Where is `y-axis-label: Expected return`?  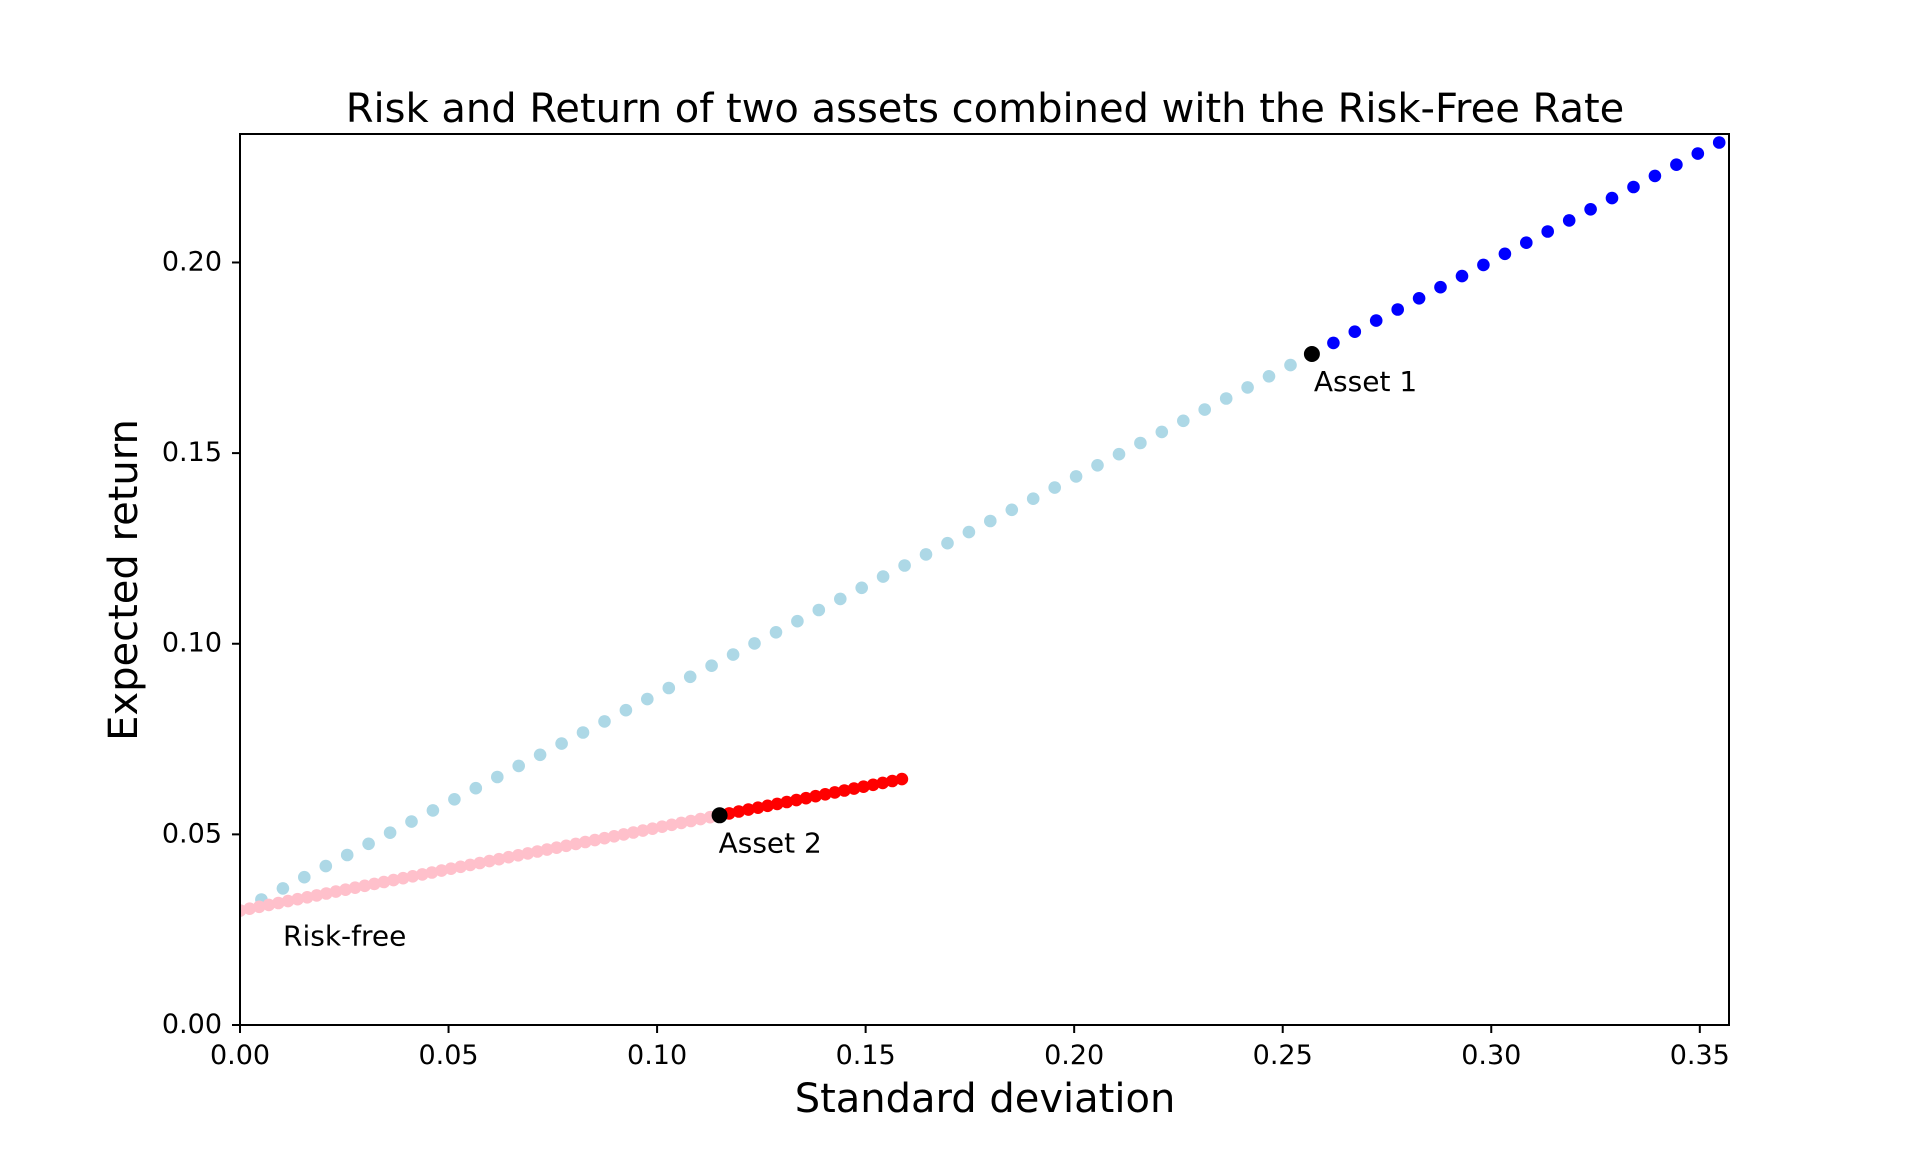 y-axis-label: Expected return is located at coordinates (124, 580).